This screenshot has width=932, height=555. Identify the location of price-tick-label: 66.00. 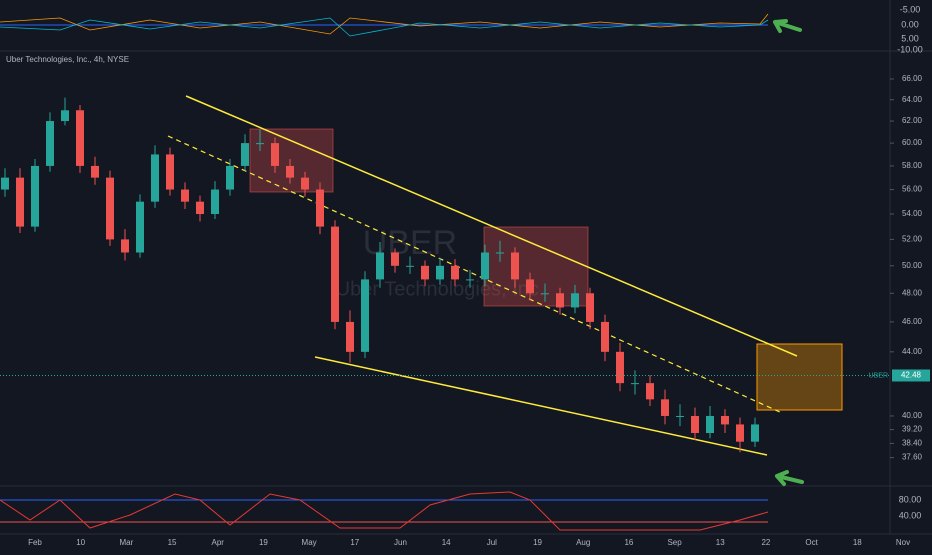
(912, 78).